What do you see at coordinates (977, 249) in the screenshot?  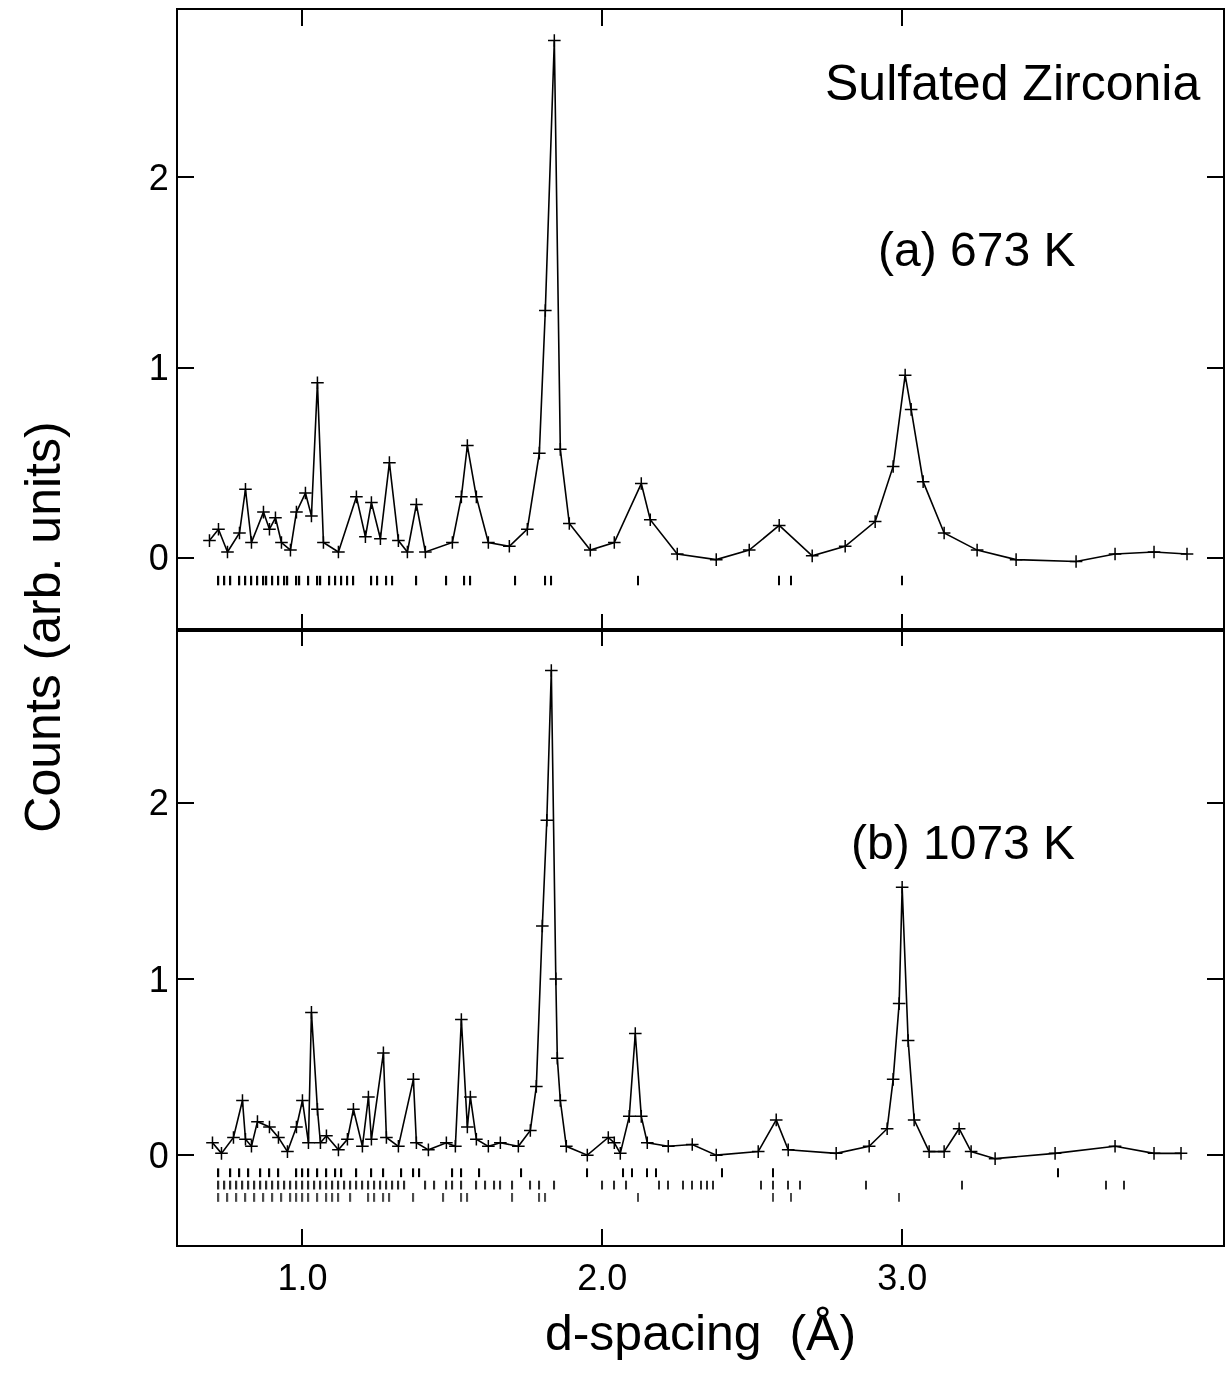 I see `annotation: (a) 673 K` at bounding box center [977, 249].